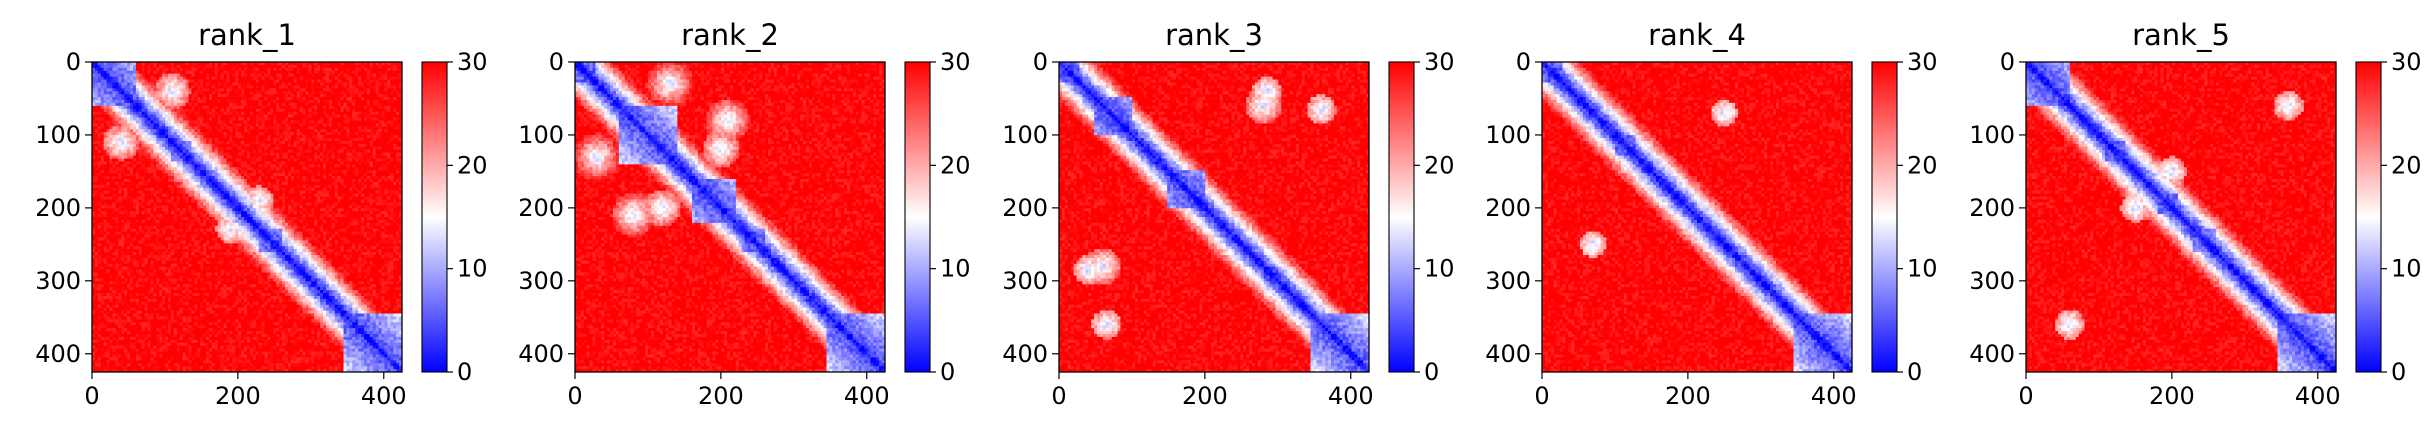 The height and width of the screenshot is (438, 2435). Describe the element at coordinates (1214, 35) in the screenshot. I see `chart-title: rank_3` at that location.